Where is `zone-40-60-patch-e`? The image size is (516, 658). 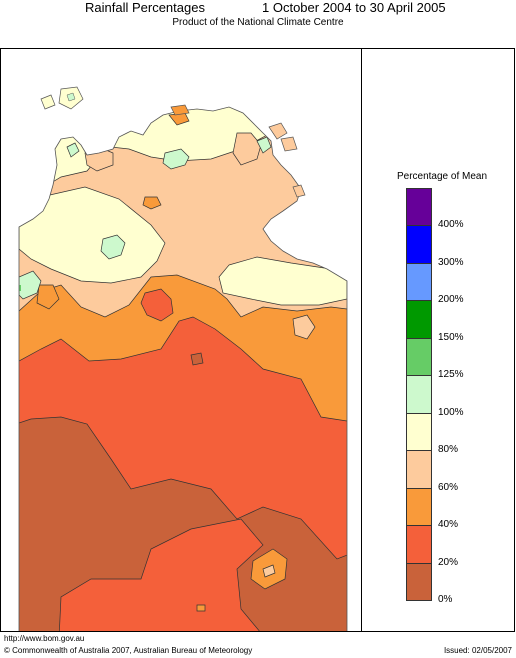
zone-40-60-patch-e is located at coordinates (201, 608).